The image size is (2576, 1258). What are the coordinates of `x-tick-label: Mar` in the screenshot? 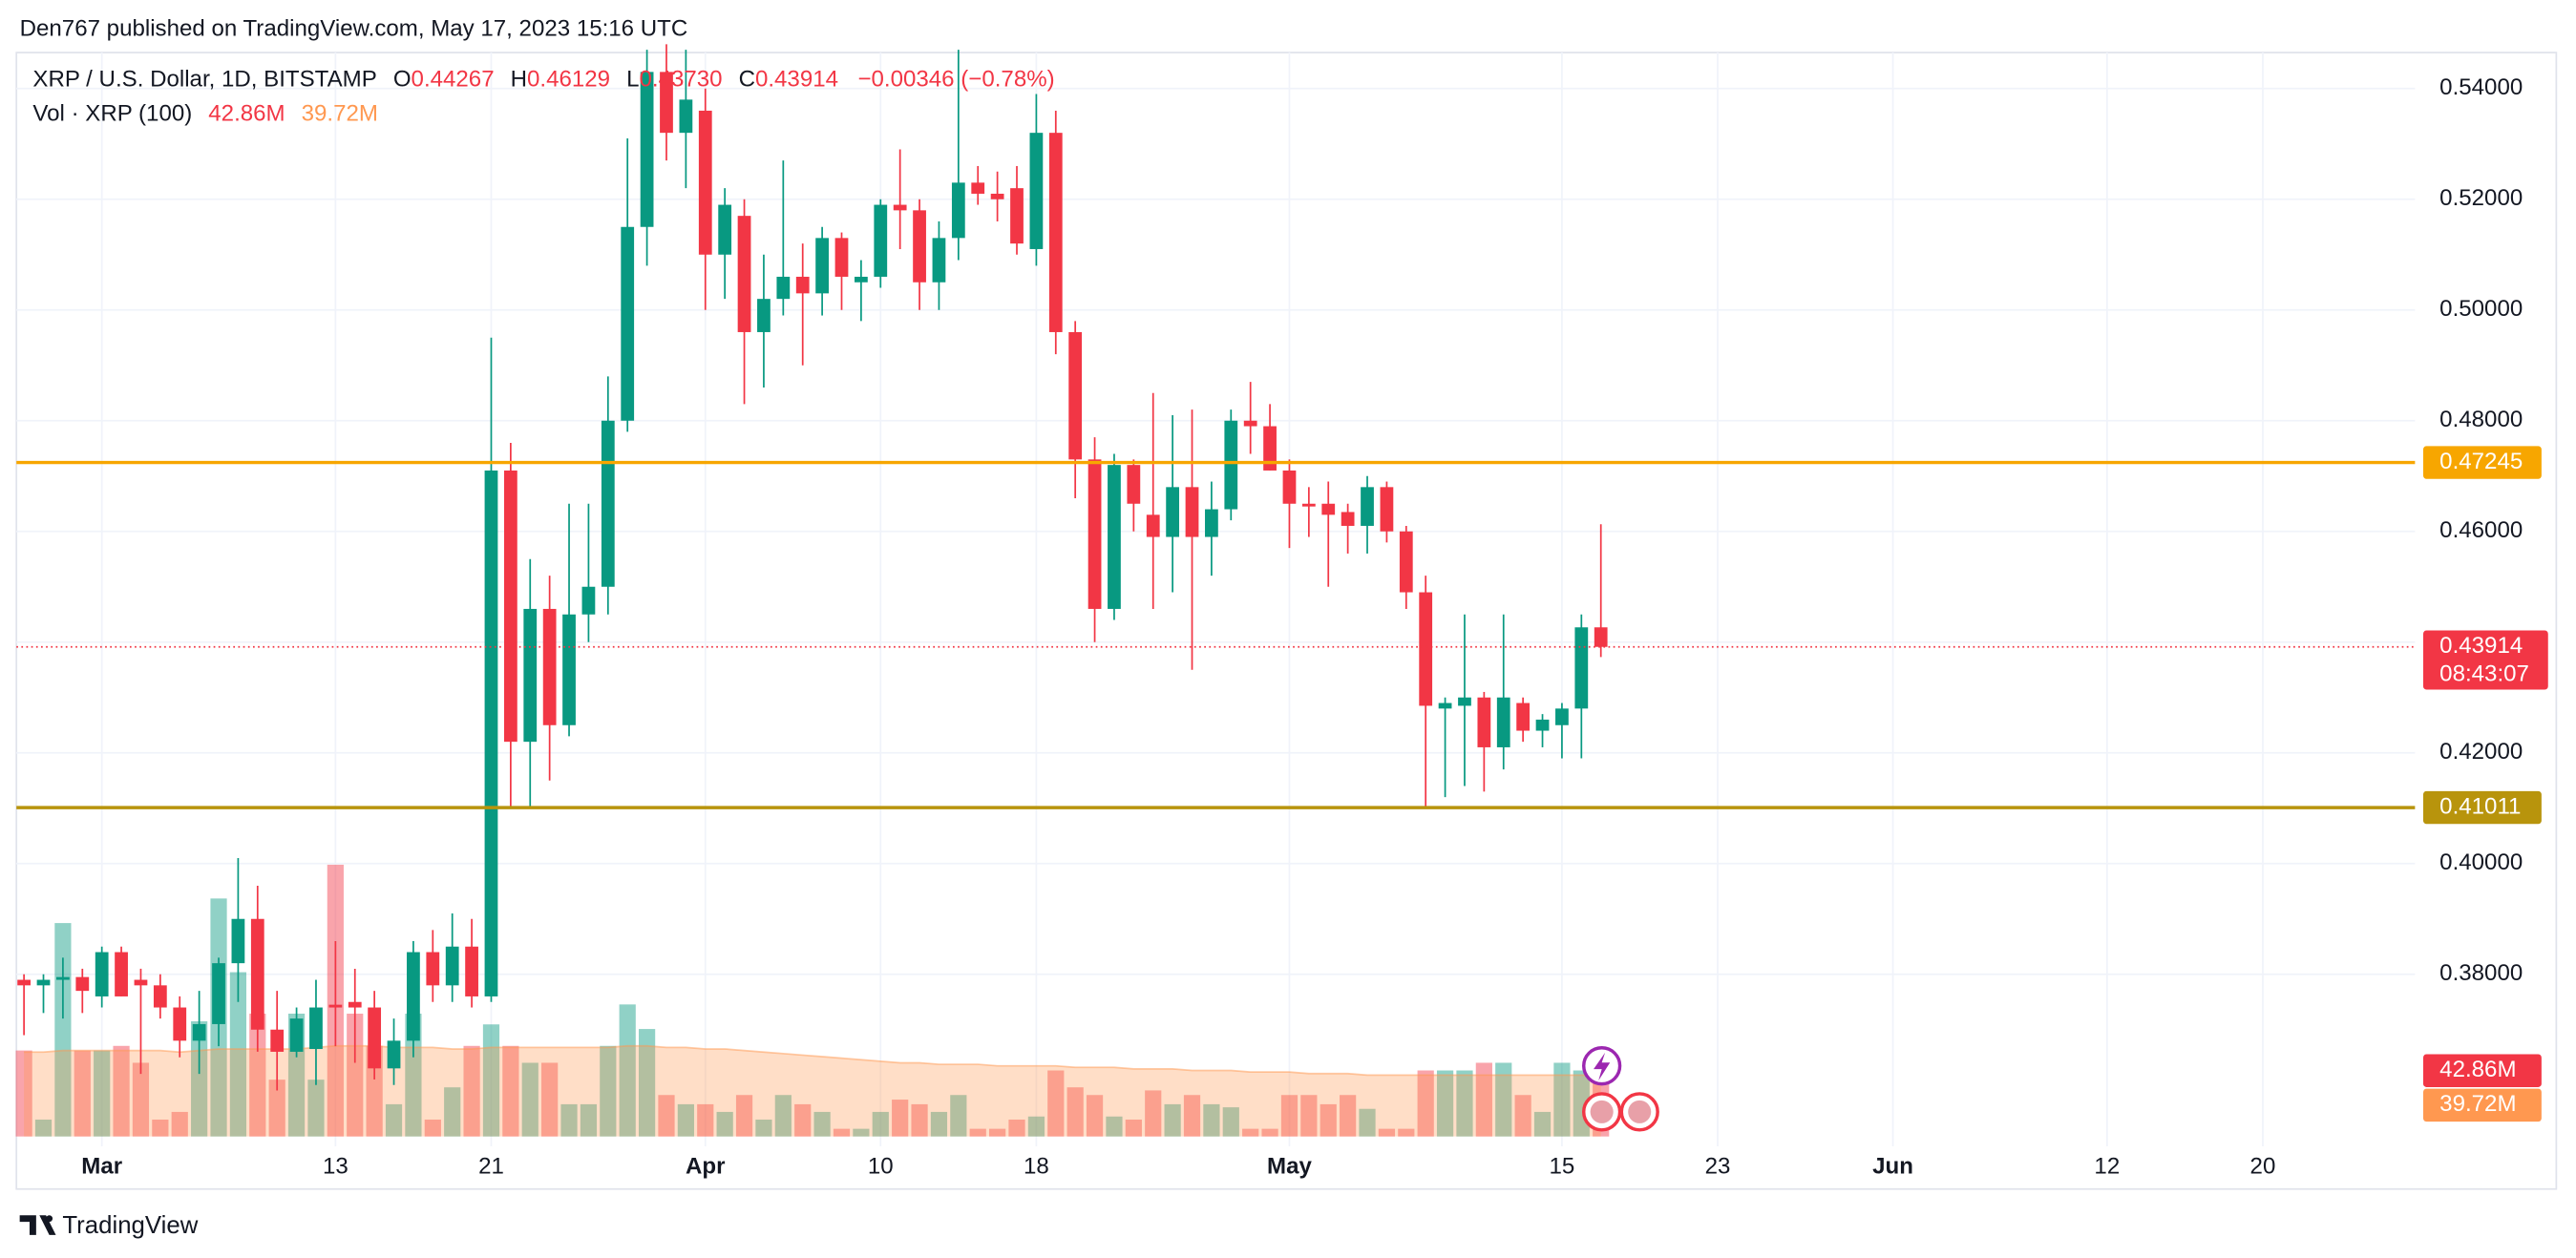 It's located at (101, 1167).